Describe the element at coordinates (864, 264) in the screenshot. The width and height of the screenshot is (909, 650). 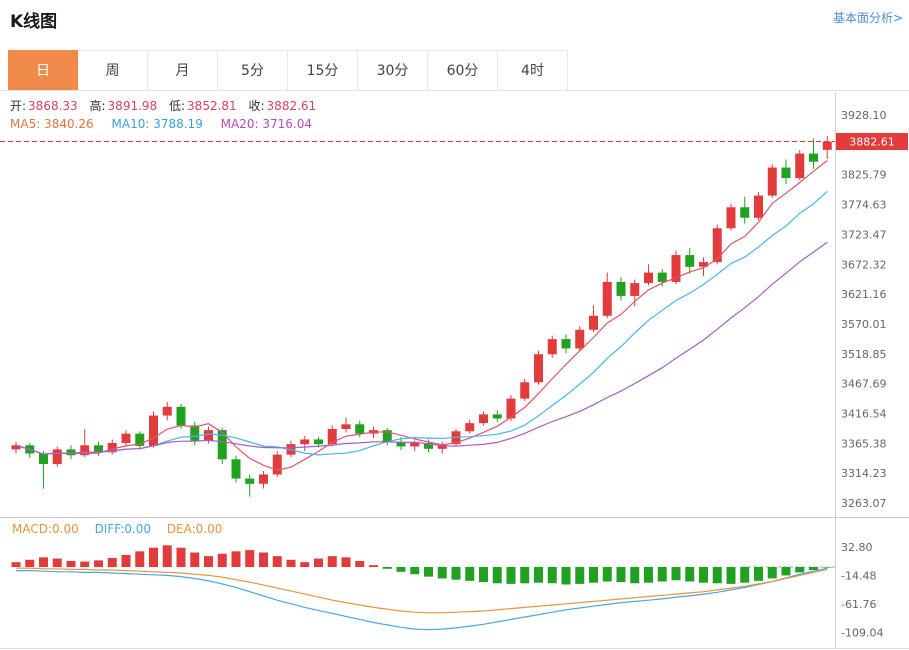
I see `svg-text: 3672.32` at that location.